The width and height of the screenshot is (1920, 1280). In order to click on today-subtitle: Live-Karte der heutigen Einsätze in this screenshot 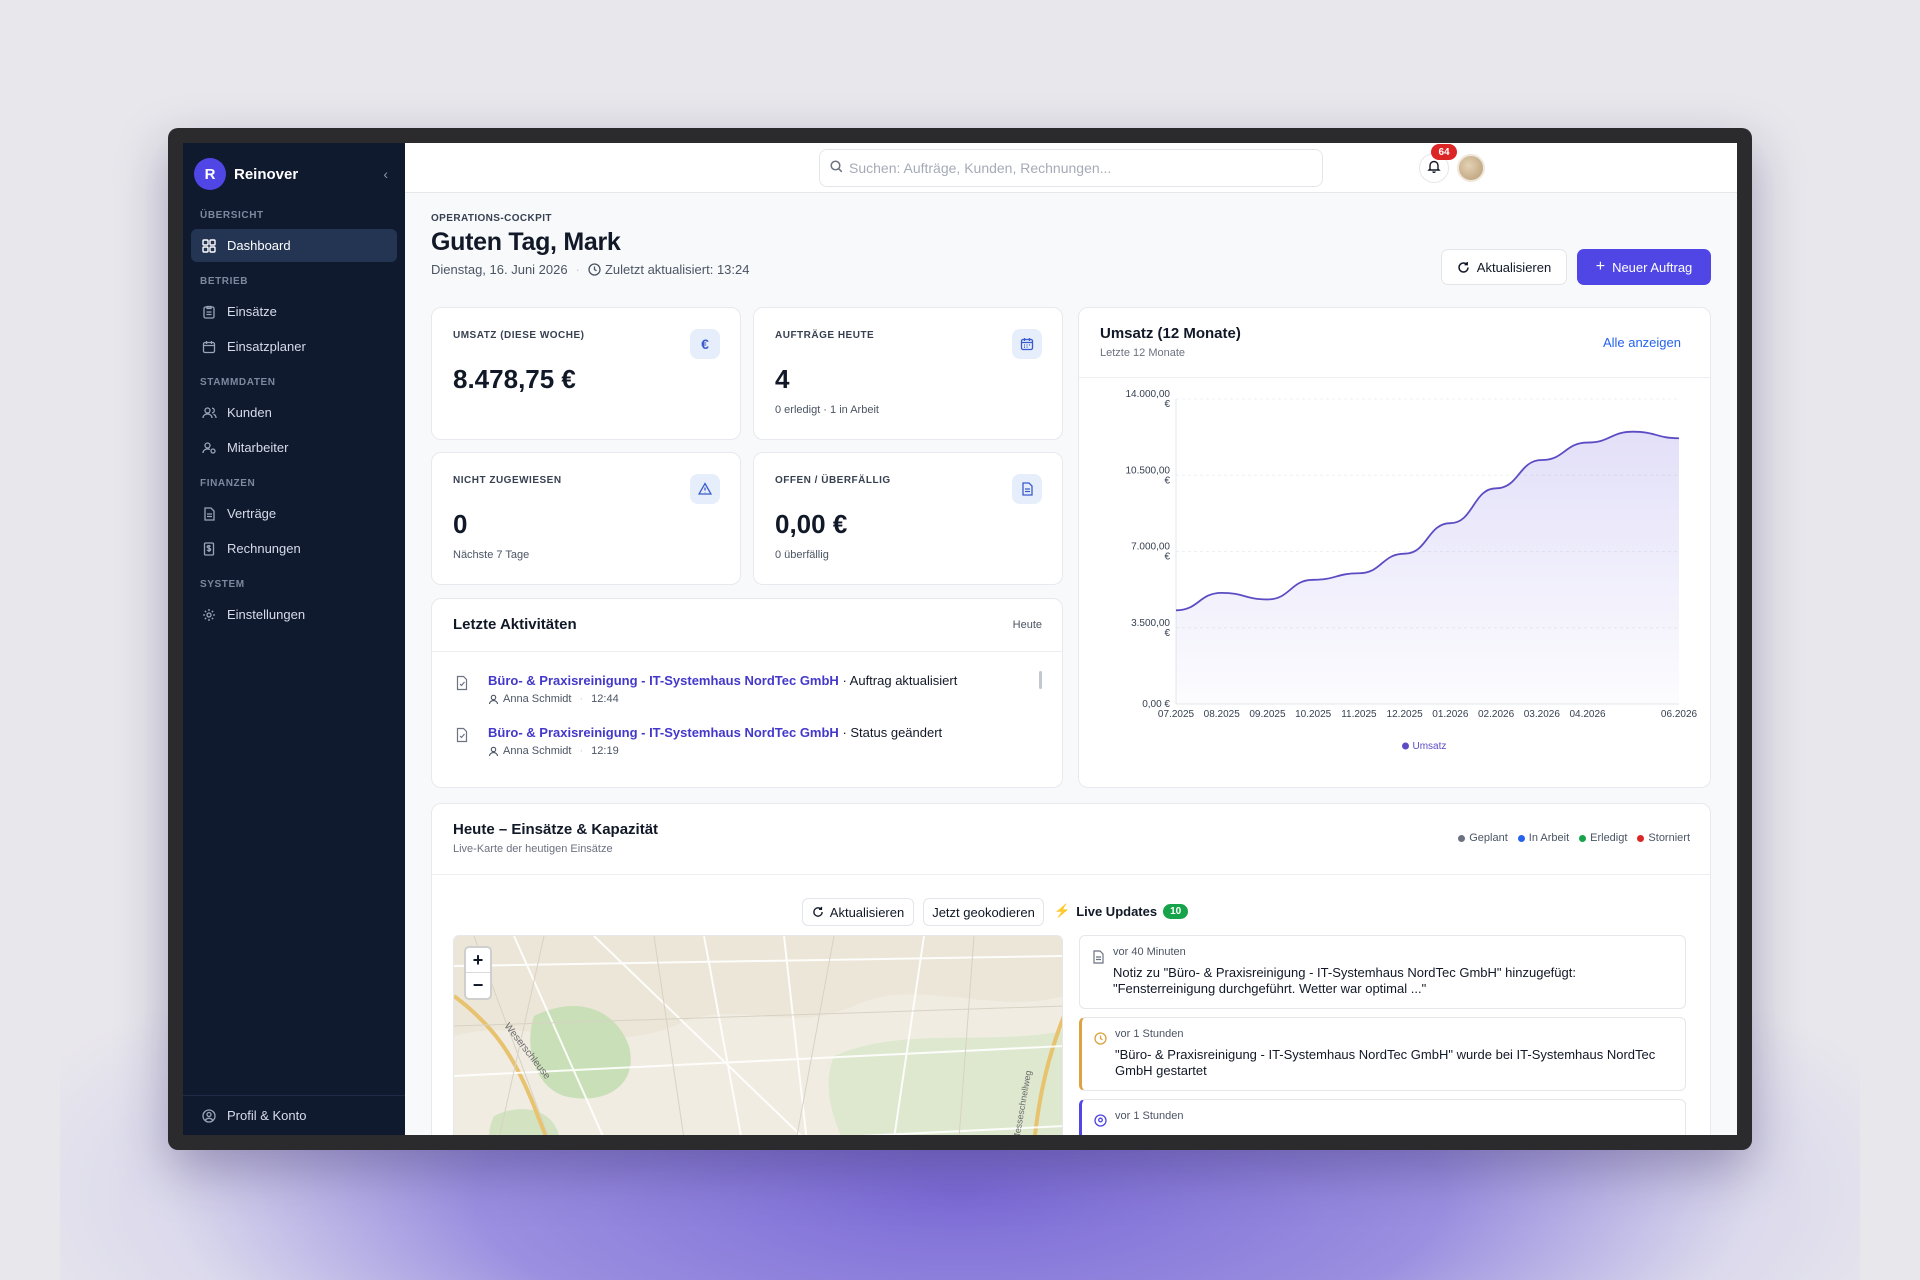, I will do `click(533, 849)`.